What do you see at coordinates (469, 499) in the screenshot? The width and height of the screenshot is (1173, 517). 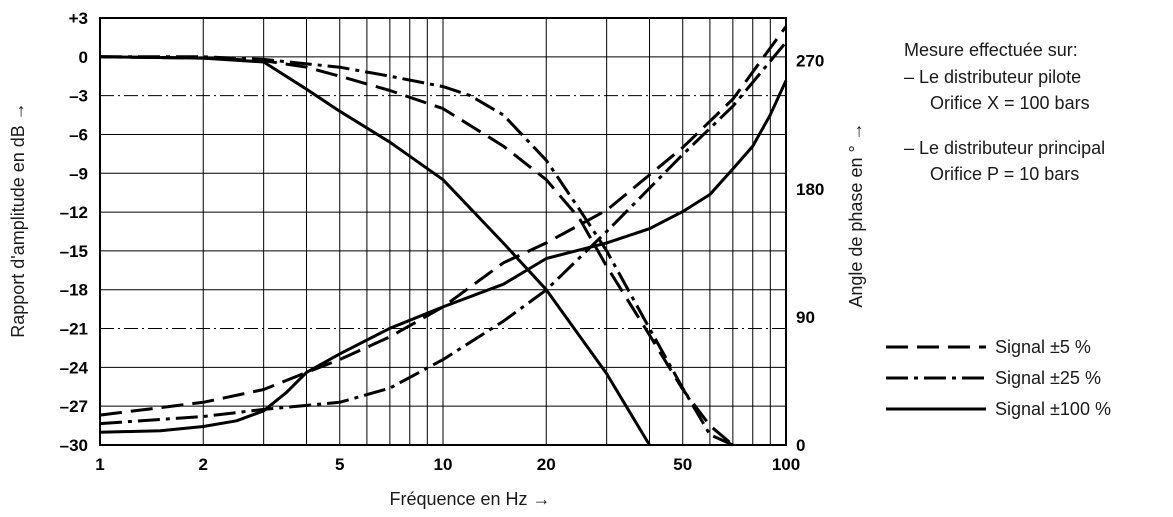 I see `x-axis-label: Fréquence en Hz →` at bounding box center [469, 499].